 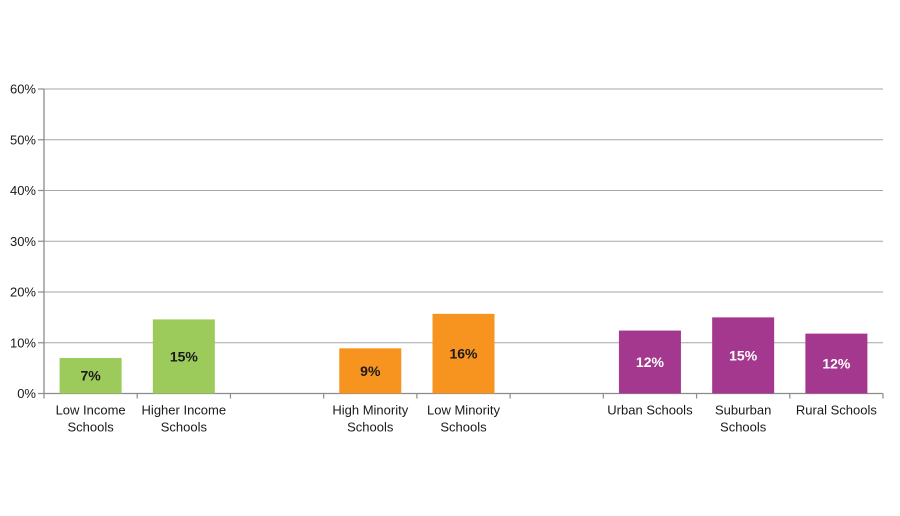 I want to click on x-category-label-low-income-schools: Low Income Schools, so click(x=91, y=419).